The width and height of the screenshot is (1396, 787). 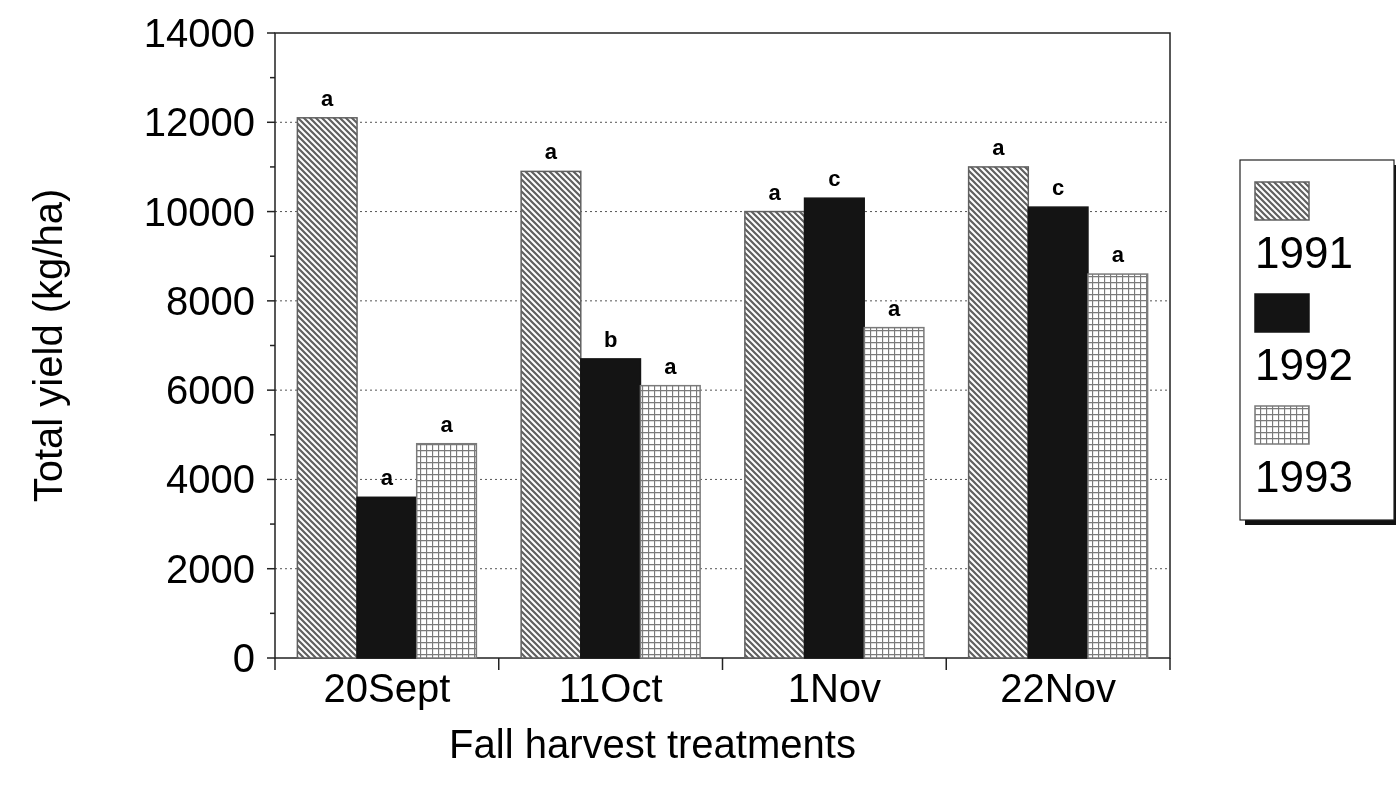 What do you see at coordinates (210, 479) in the screenshot?
I see `y-tick-label: 4000` at bounding box center [210, 479].